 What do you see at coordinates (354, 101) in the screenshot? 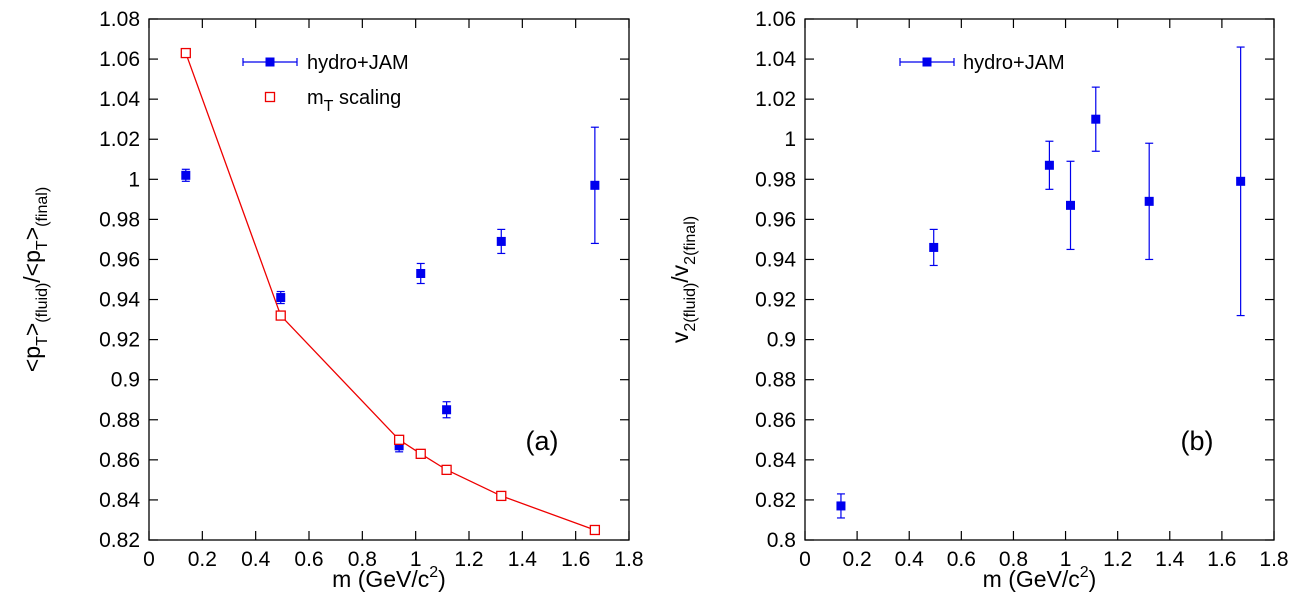
I see `legend-label: mT scaling` at bounding box center [354, 101].